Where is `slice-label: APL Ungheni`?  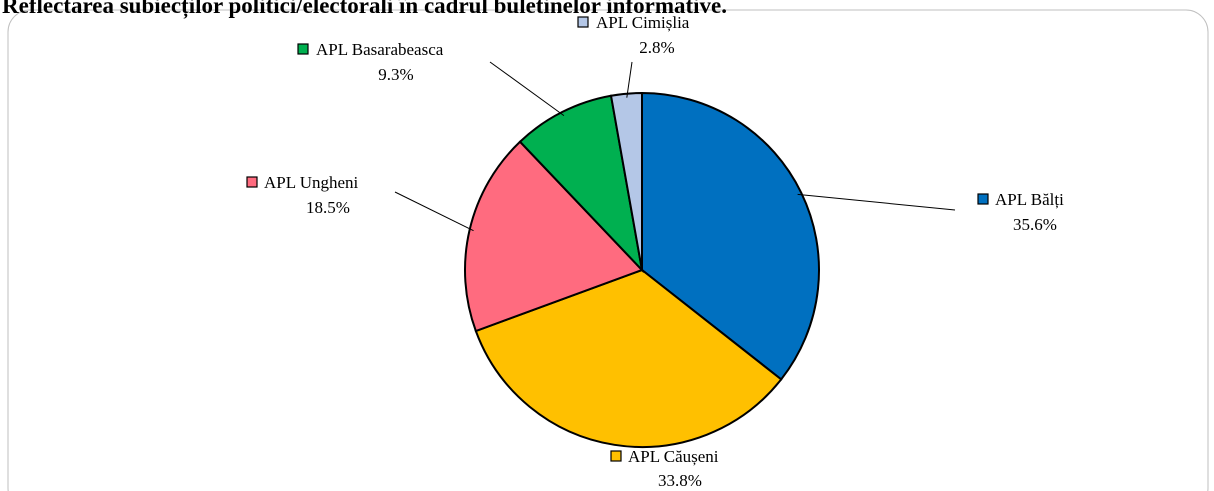
slice-label: APL Ungheni is located at coordinates (311, 182).